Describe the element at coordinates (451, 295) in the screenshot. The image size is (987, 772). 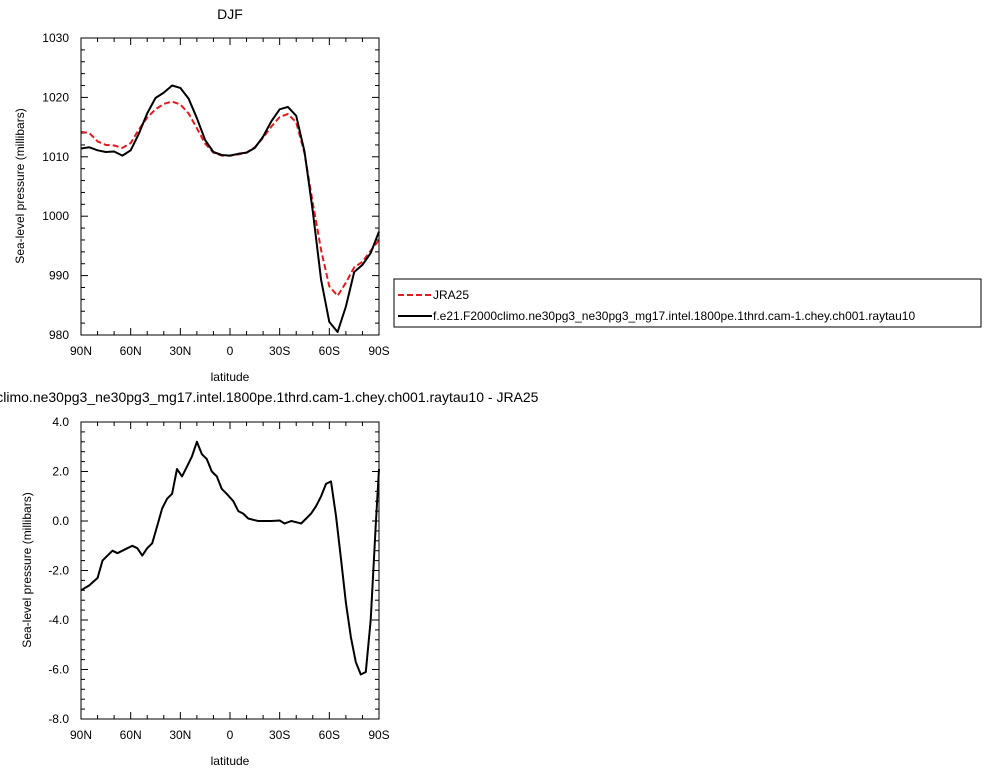
I see `legend-label-jra25: JRA25` at that location.